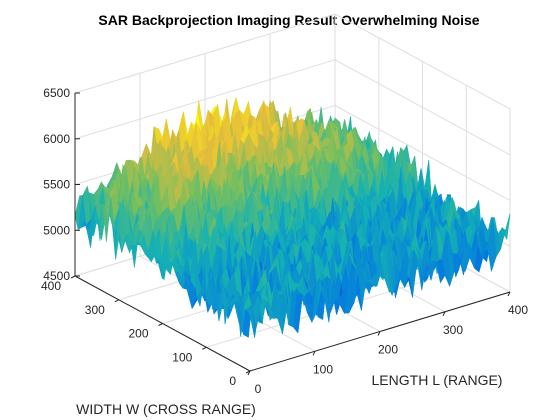 This screenshot has height=420, width=560. Describe the element at coordinates (323, 369) in the screenshot. I see `x-tick-label: 100` at that location.